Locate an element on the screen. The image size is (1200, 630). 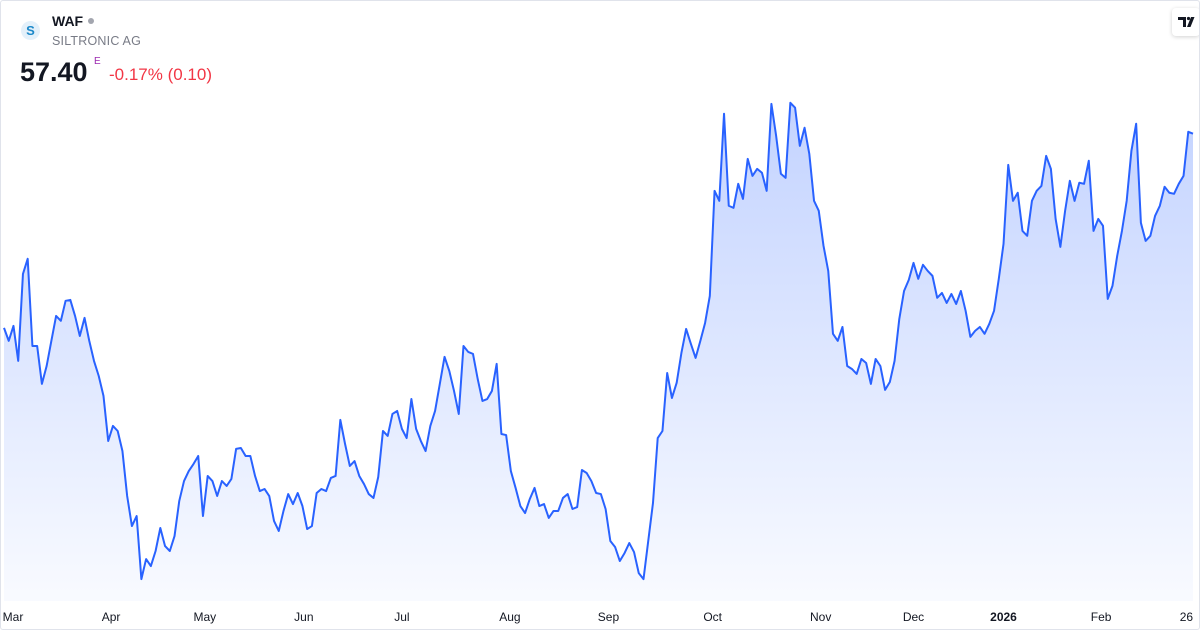
price-change: -0.17% (0.10) is located at coordinates (160, 74).